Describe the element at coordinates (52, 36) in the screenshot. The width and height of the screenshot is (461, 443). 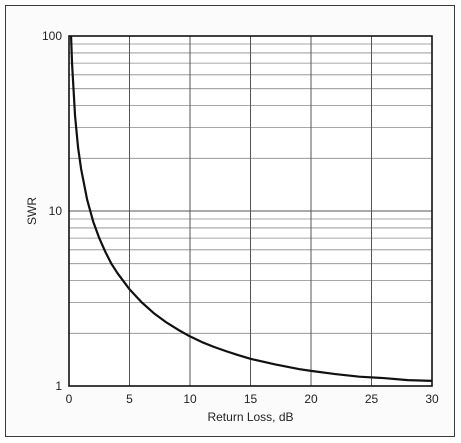
I see `y-tick-label: 100` at that location.